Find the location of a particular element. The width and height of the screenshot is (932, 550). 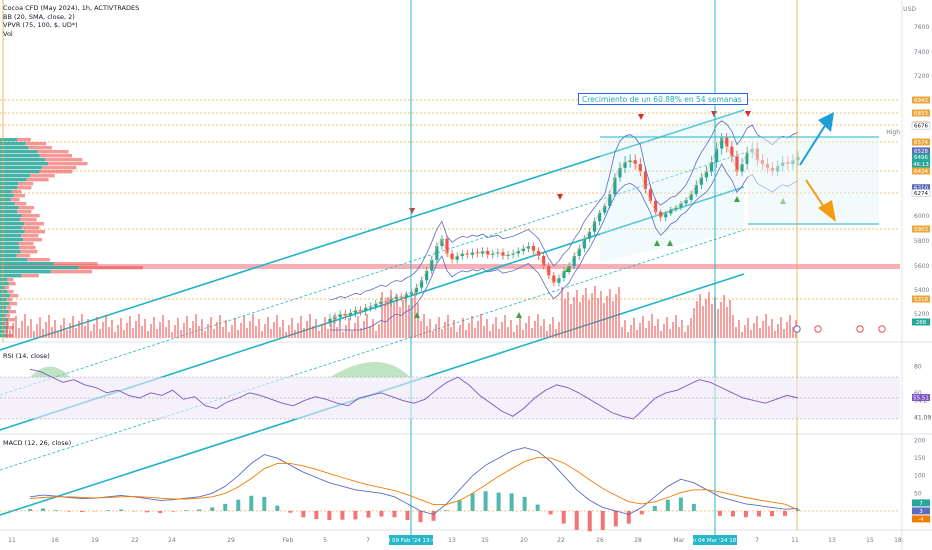

time-tick-label: 15 is located at coordinates (870, 540).